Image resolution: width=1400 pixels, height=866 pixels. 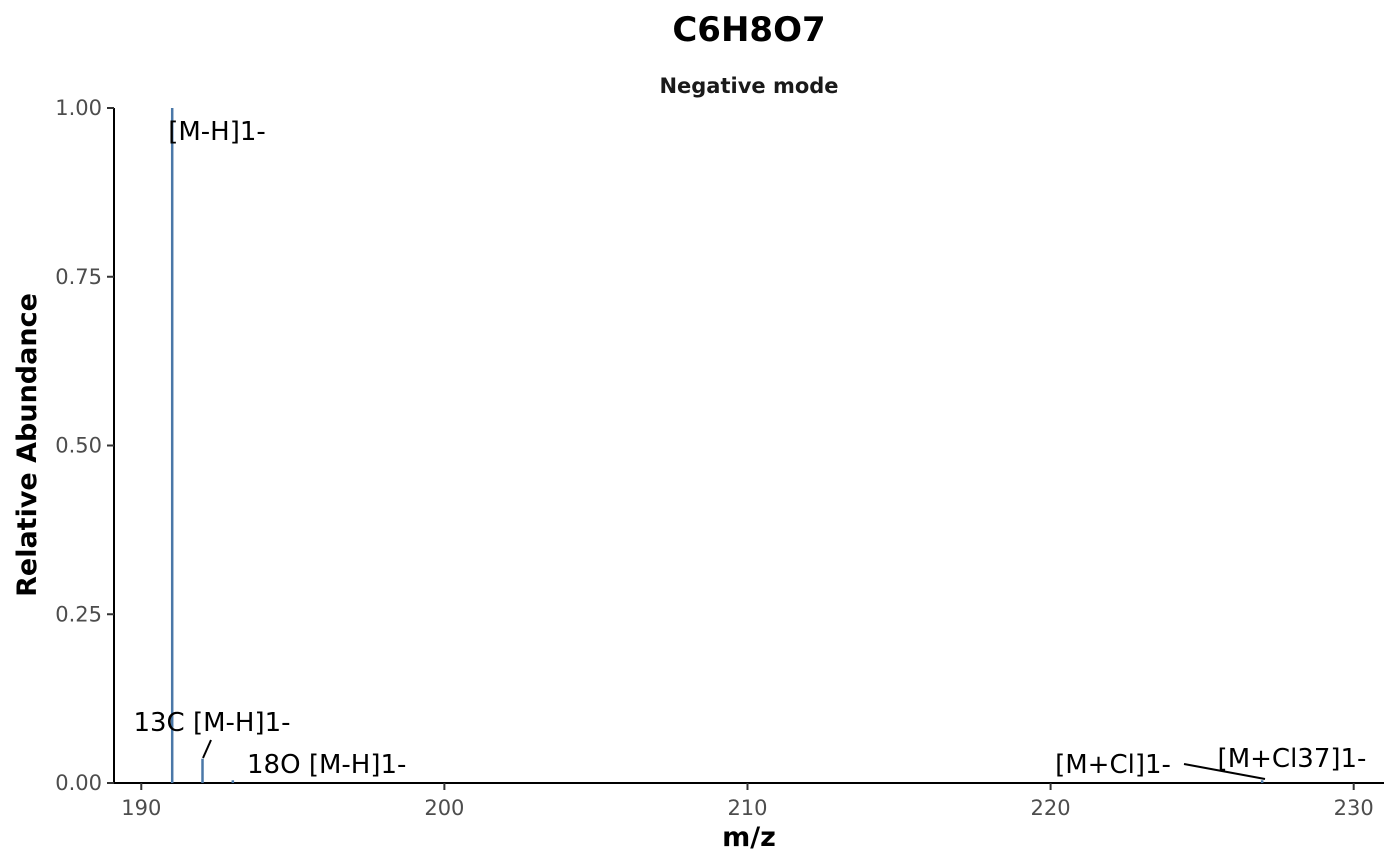 I want to click on peak-label: [M-H]1-, so click(x=217, y=132).